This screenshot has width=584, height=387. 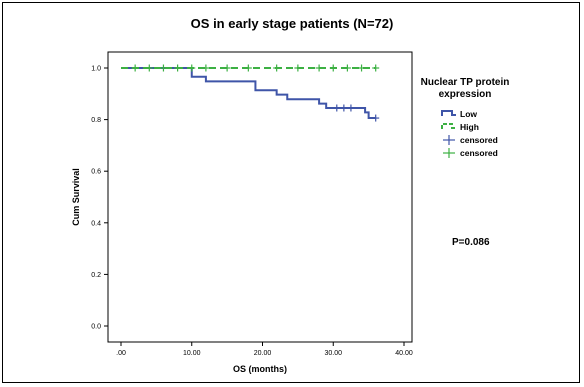 What do you see at coordinates (96, 172) in the screenshot?
I see `y-tick-label: 0.6` at bounding box center [96, 172].